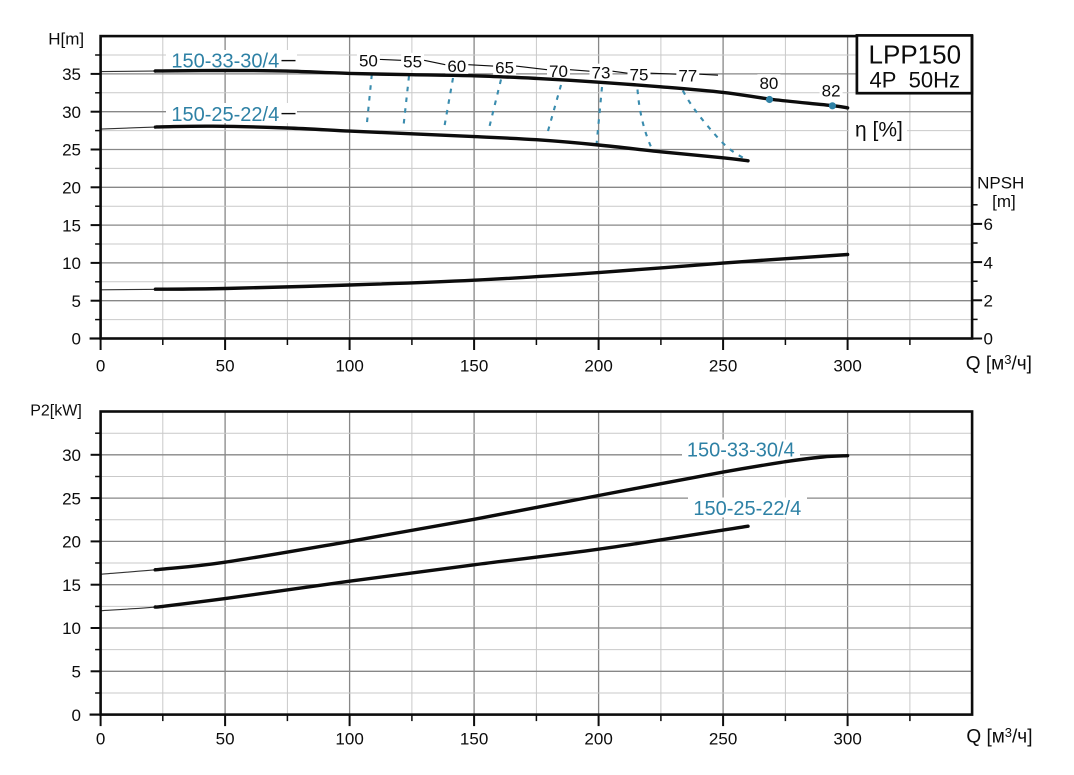 This screenshot has height=775, width=1074. What do you see at coordinates (988, 301) in the screenshot?
I see `svg-text: 2` at bounding box center [988, 301].